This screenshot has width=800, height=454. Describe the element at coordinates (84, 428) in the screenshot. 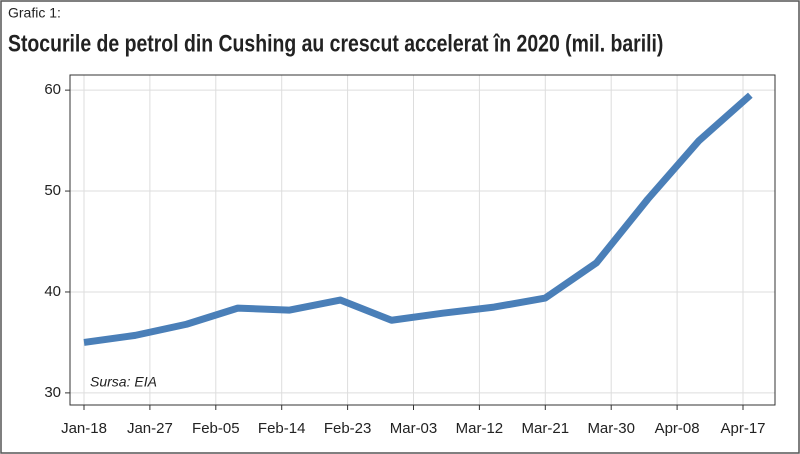

I see `x-tick-label: Jan-18` at that location.